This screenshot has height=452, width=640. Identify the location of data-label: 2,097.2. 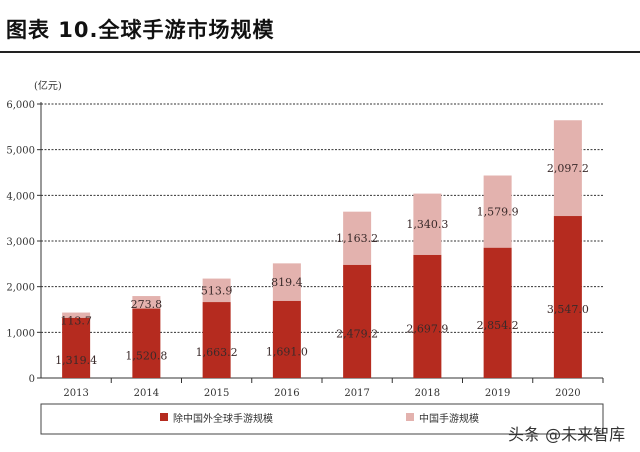
(568, 168).